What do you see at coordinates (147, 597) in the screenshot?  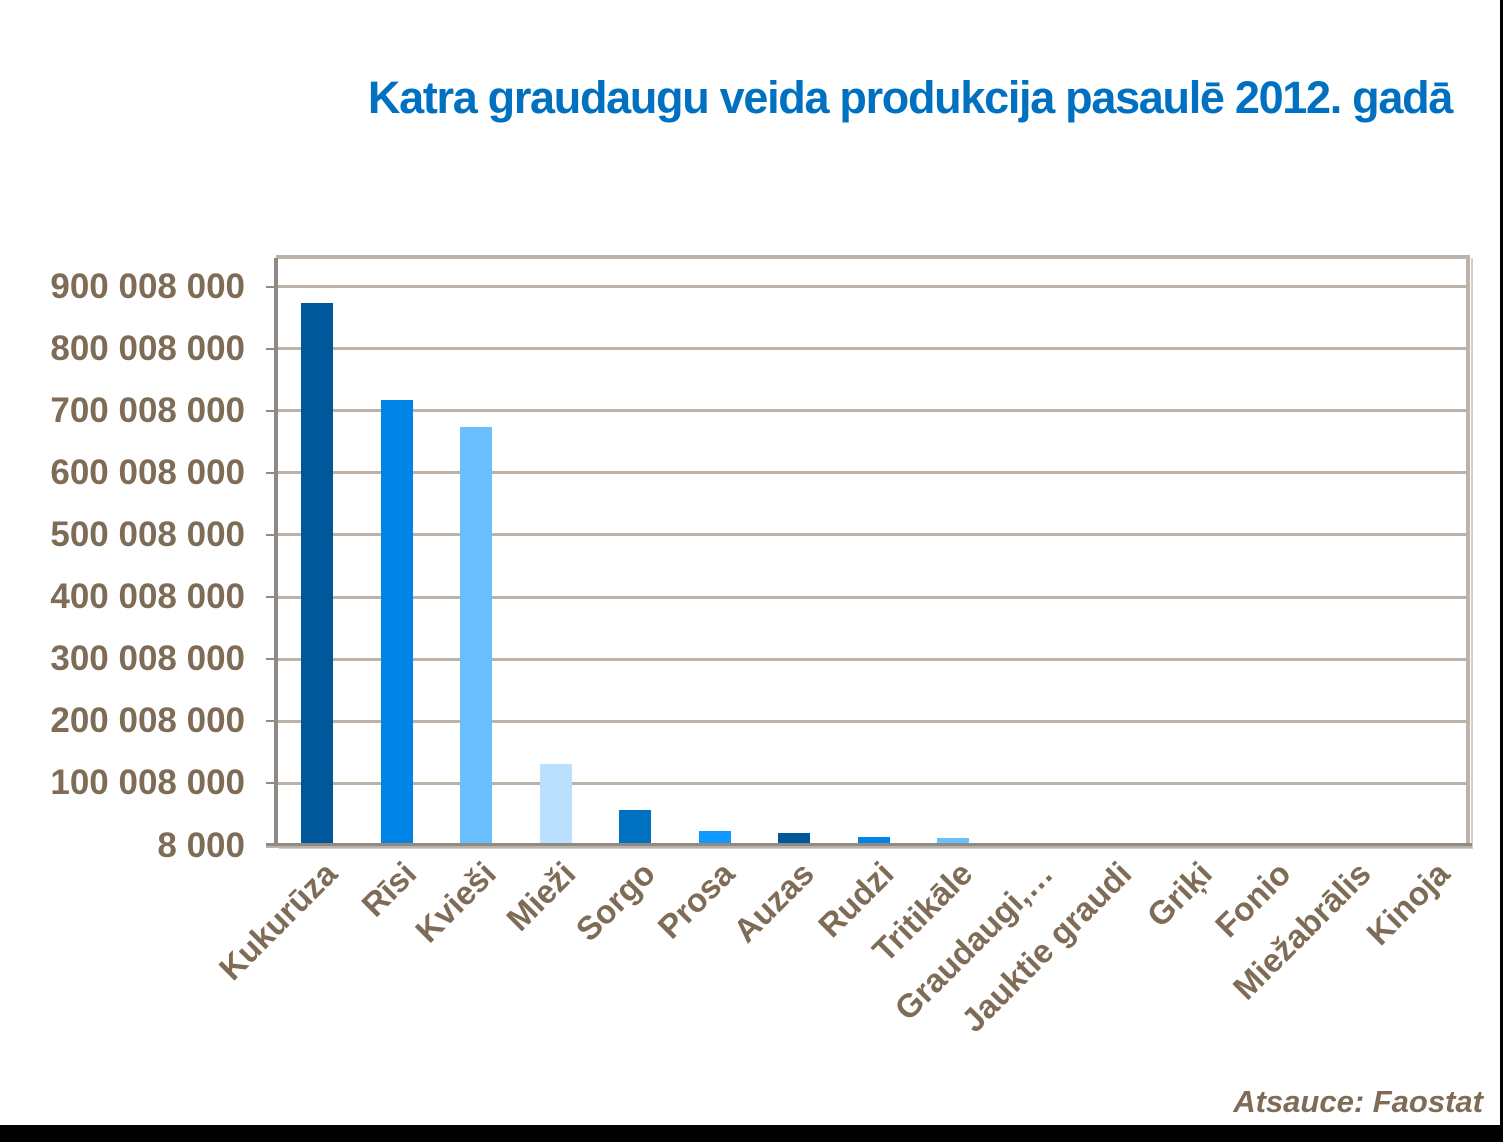 I see `y-tick-label: 400 008 000` at bounding box center [147, 597].